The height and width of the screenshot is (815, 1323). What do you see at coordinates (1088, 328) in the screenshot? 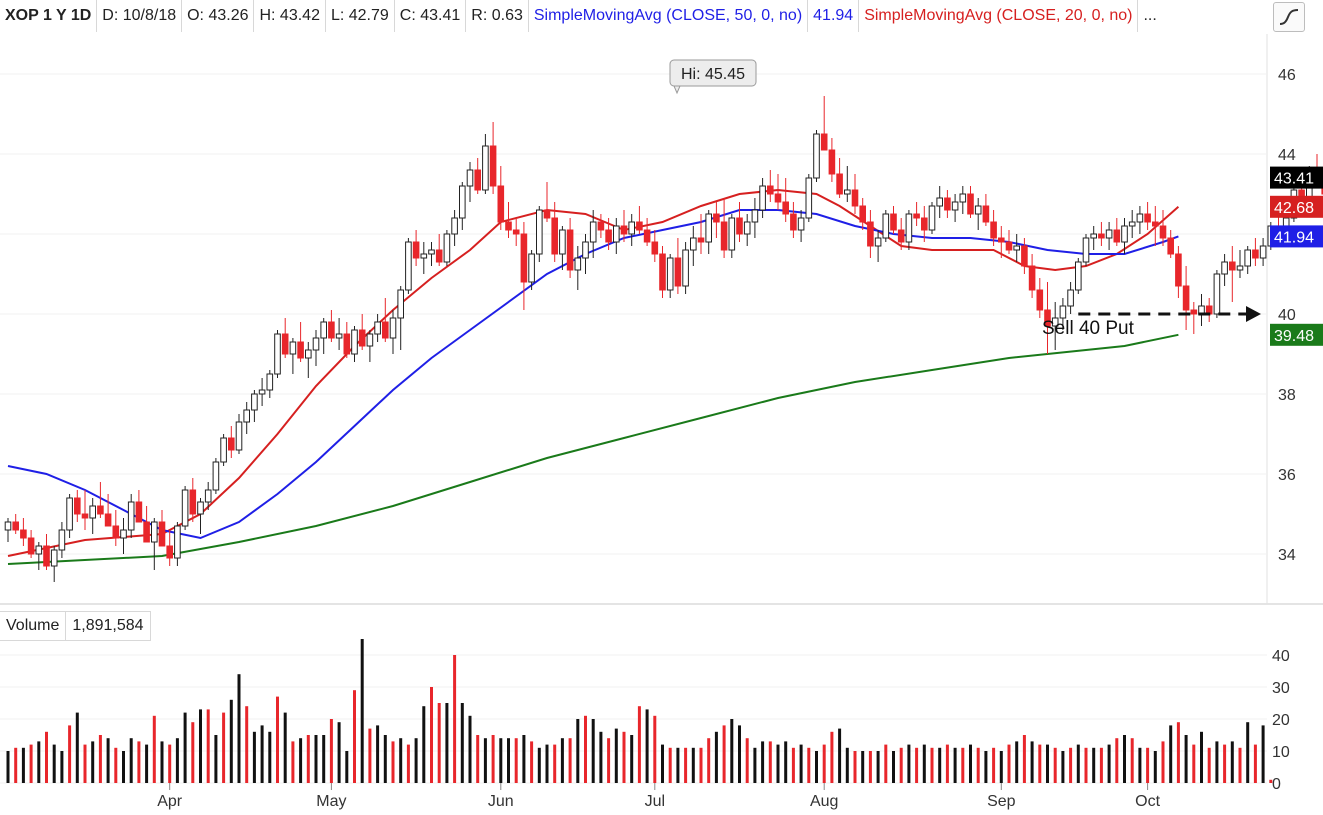
I see `sell-put-annotation: Sell 40 Put` at bounding box center [1088, 328].